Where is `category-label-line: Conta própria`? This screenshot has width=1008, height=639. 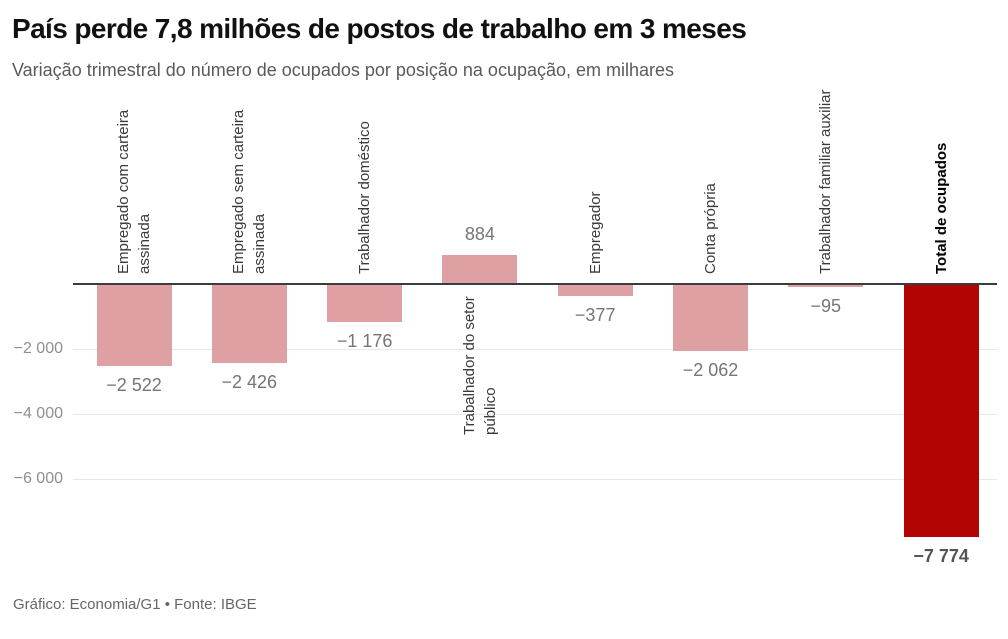 category-label-line: Conta própria is located at coordinates (710, 228).